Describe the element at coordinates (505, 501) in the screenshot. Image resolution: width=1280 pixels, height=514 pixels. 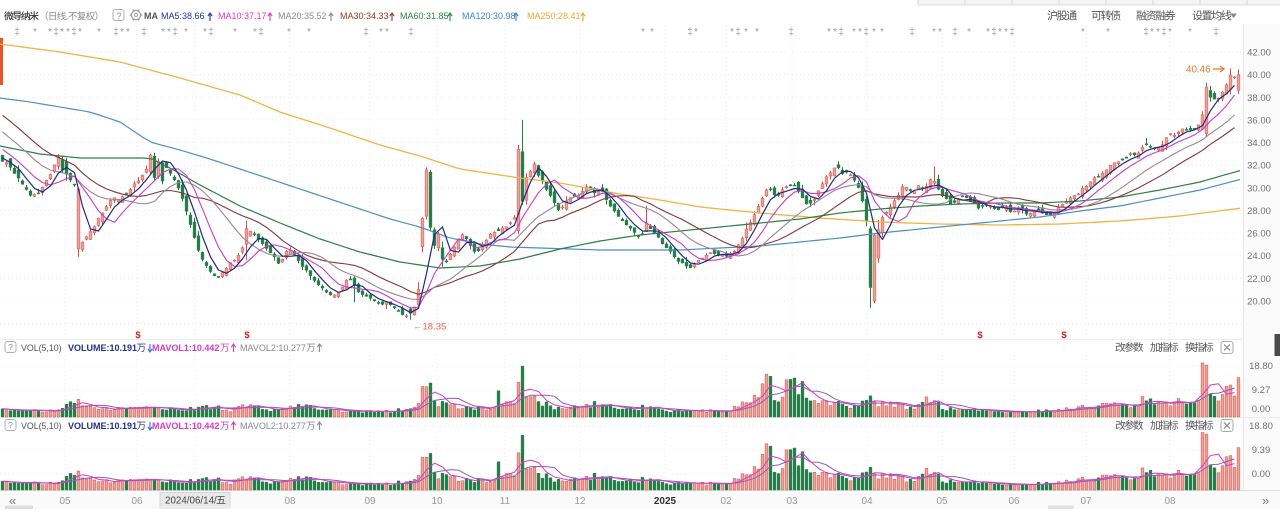
I see `svg-text: 11` at that location.